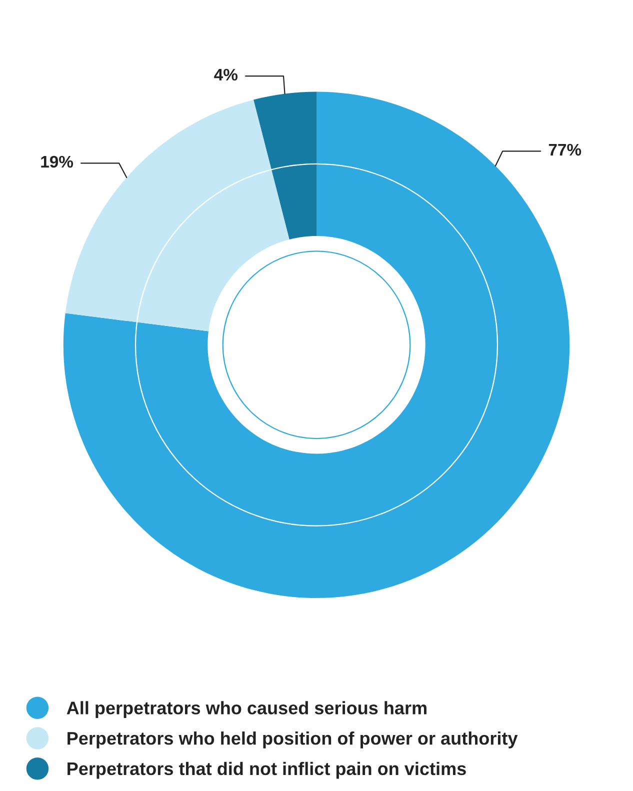 This screenshot has height=791, width=633. What do you see at coordinates (267, 770) in the screenshot?
I see `legend-label: Perpetrators that did not inflict pain on victims` at bounding box center [267, 770].